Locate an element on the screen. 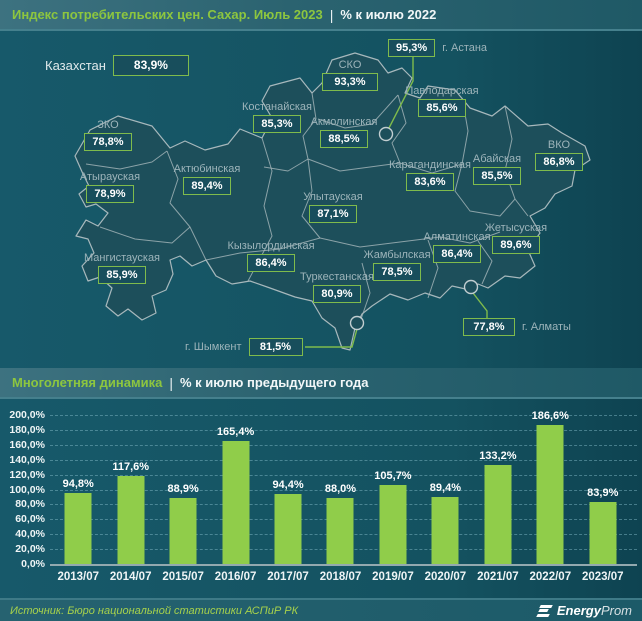 This screenshot has width=642, height=621. y-tick-label: 120,0% is located at coordinates (27, 474).